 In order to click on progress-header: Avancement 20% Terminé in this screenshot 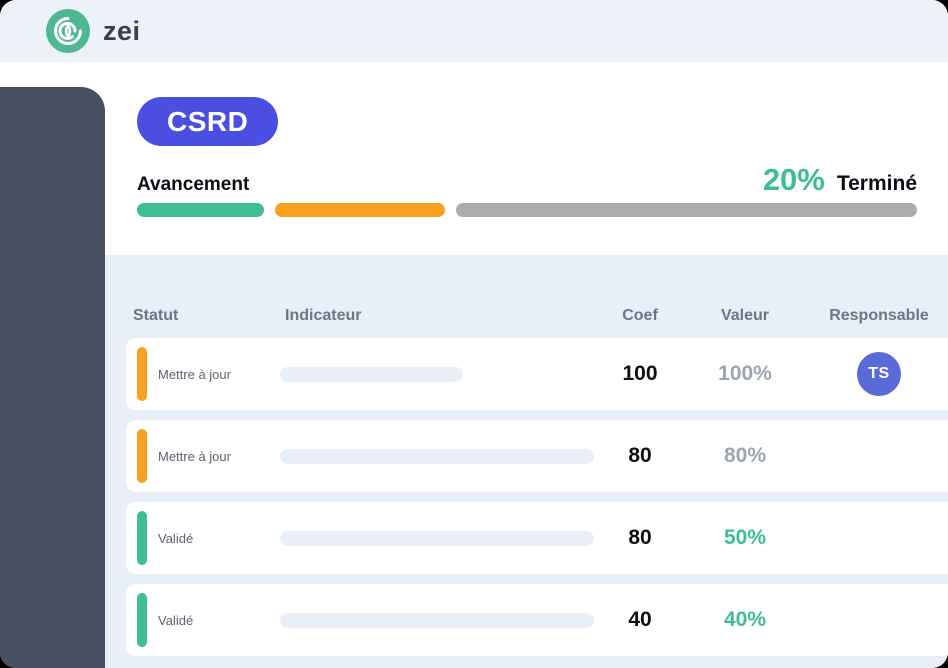, I will do `click(527, 180)`.